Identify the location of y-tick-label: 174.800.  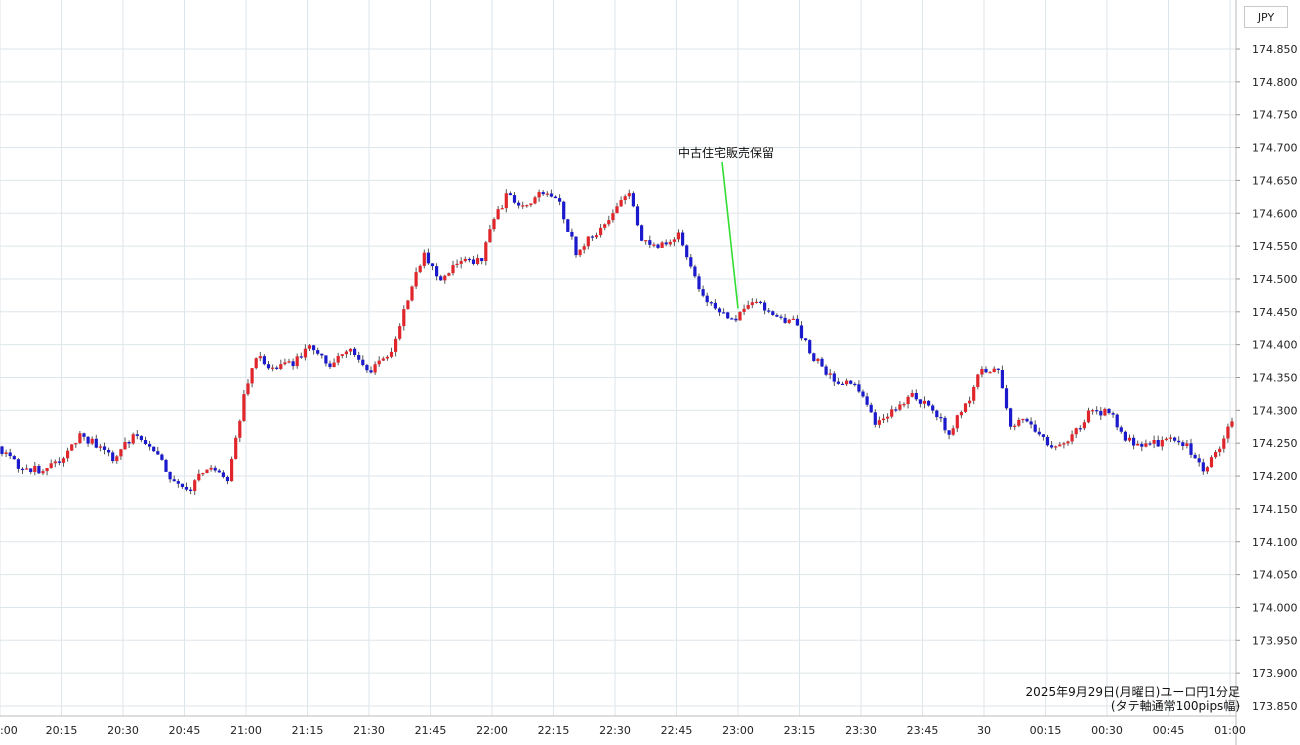
(1275, 82).